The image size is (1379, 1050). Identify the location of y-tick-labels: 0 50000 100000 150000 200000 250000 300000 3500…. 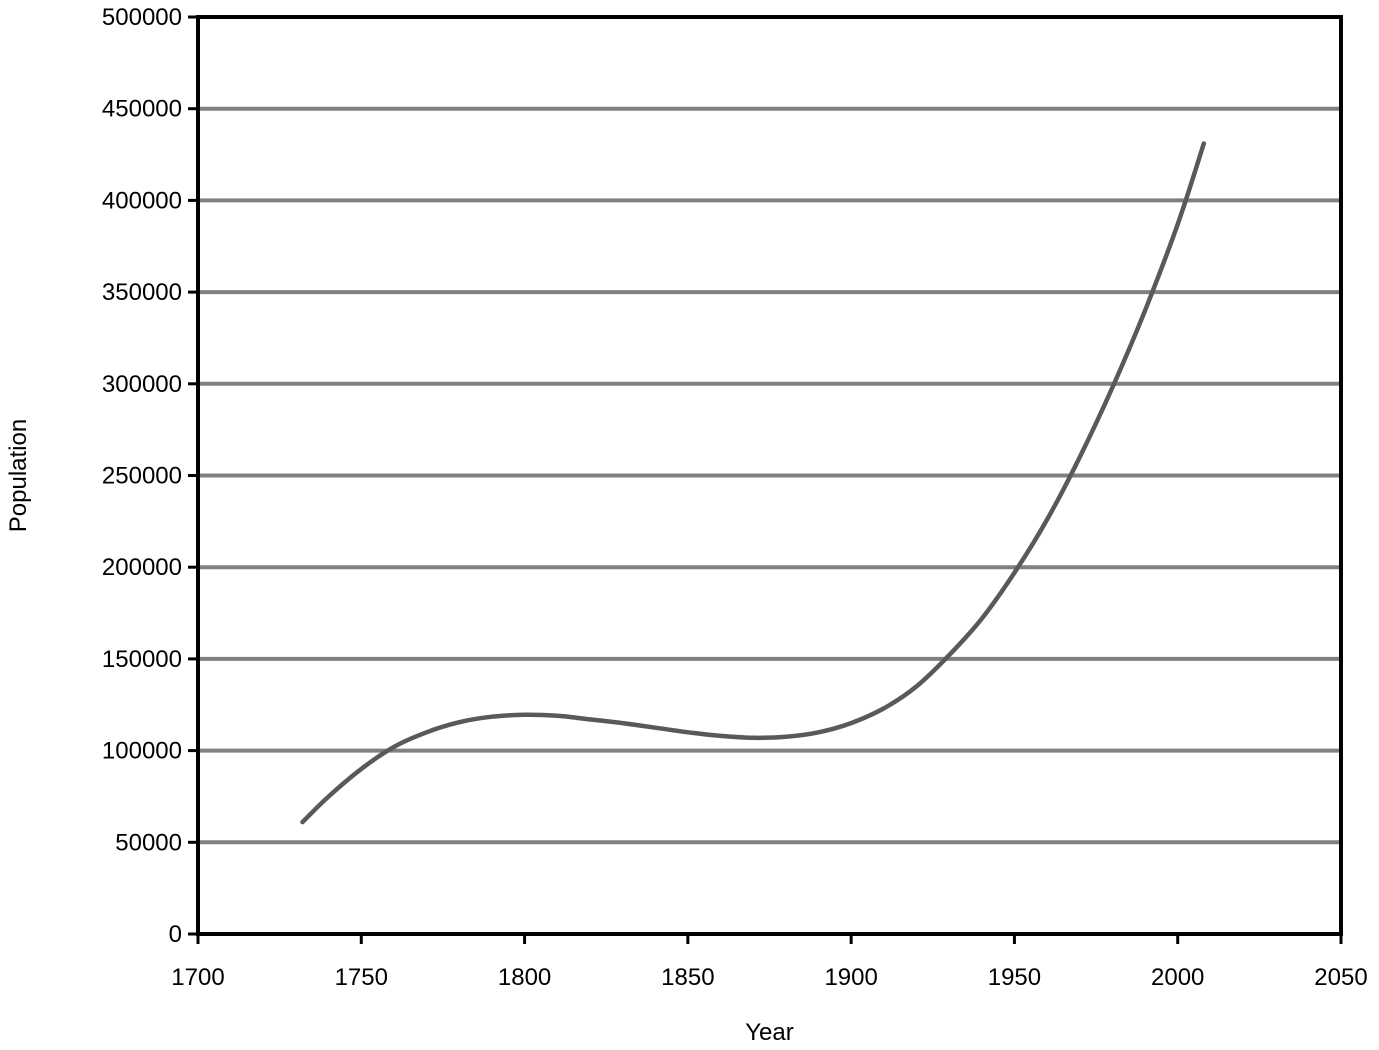
(142, 476).